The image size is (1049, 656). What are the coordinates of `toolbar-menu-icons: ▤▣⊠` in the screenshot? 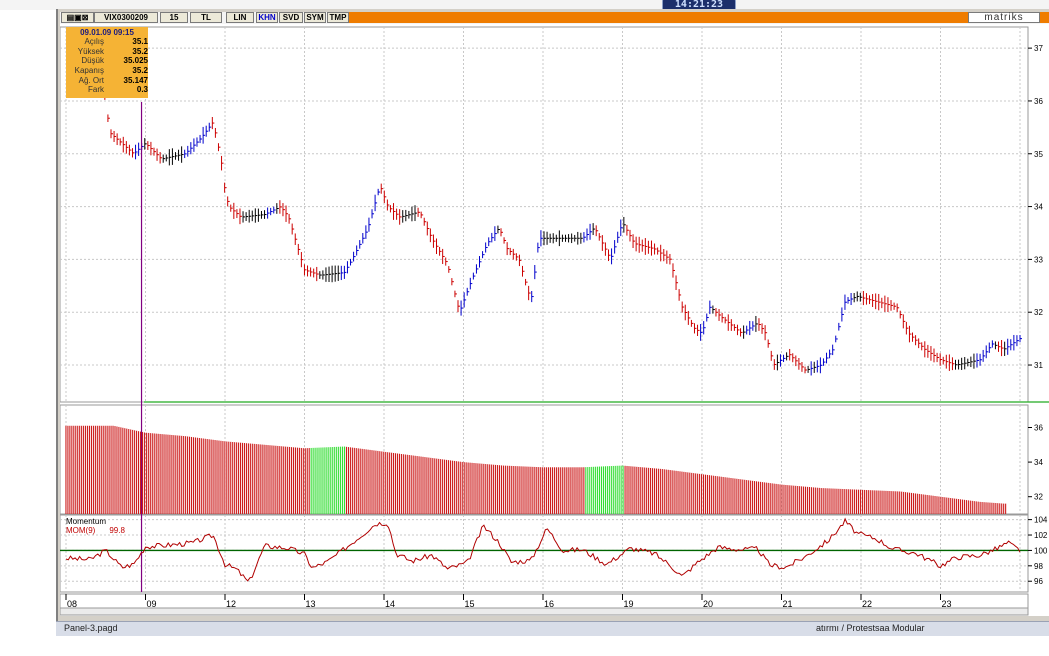 It's located at (77, 17).